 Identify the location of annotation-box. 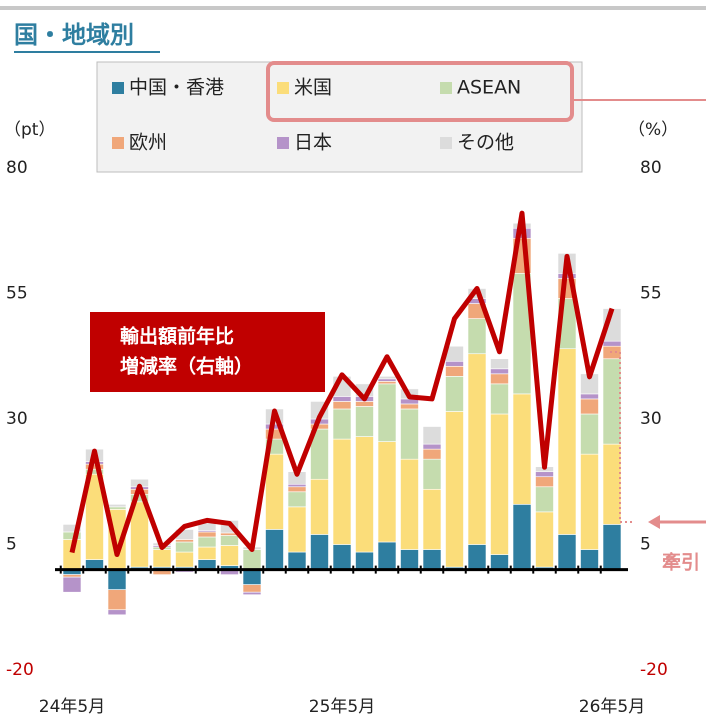
(207, 352).